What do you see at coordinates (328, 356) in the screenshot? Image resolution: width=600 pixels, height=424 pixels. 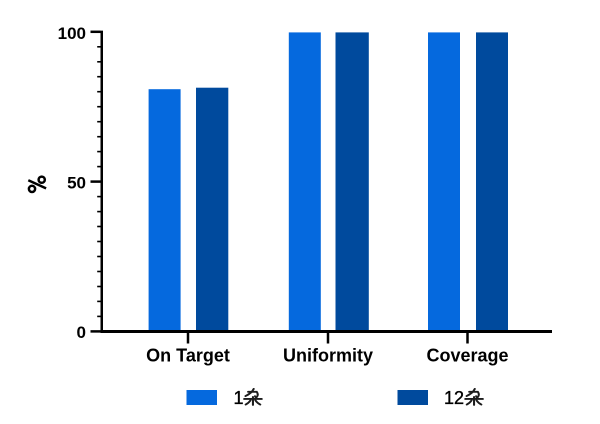 I see `svg-text: Uniformity` at bounding box center [328, 356].